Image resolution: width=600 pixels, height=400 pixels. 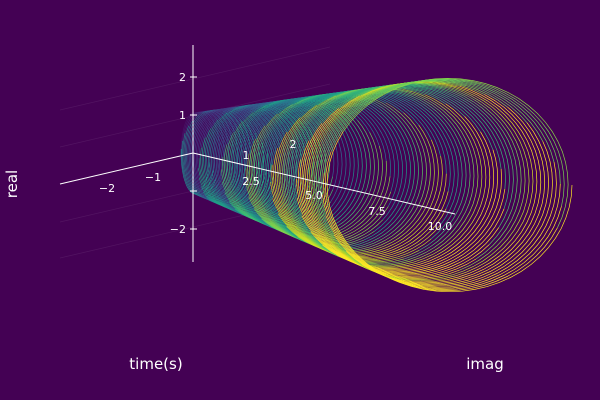 What do you see at coordinates (251, 181) in the screenshot?
I see `time-tick-label: 2.5` at bounding box center [251, 181].